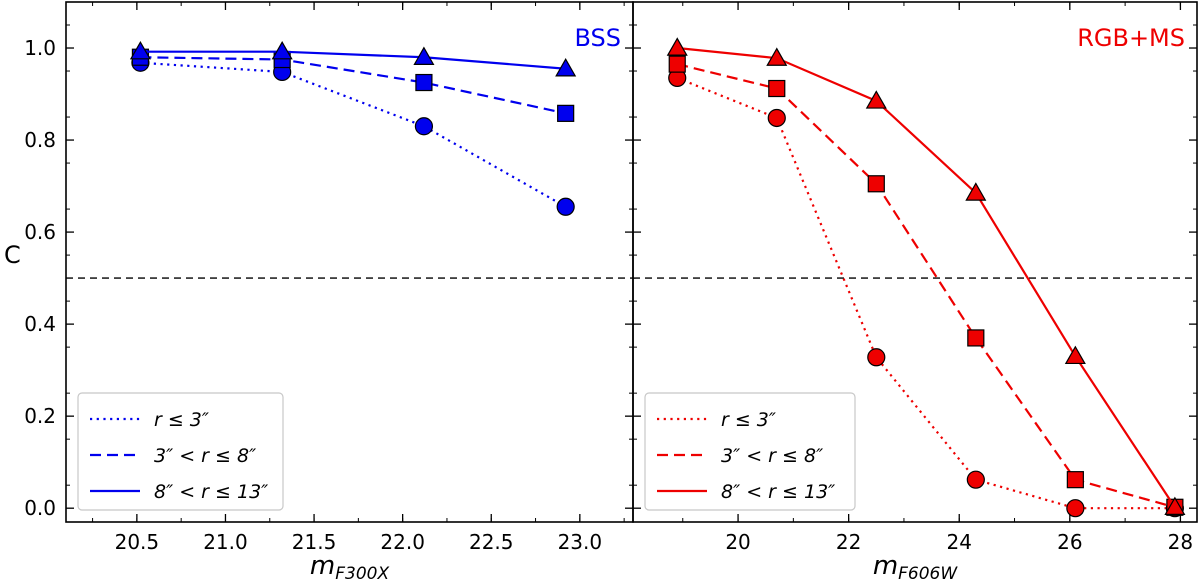 The width and height of the screenshot is (1200, 585). Describe the element at coordinates (737, 542) in the screenshot. I see `x-tick-label: 20` at that location.